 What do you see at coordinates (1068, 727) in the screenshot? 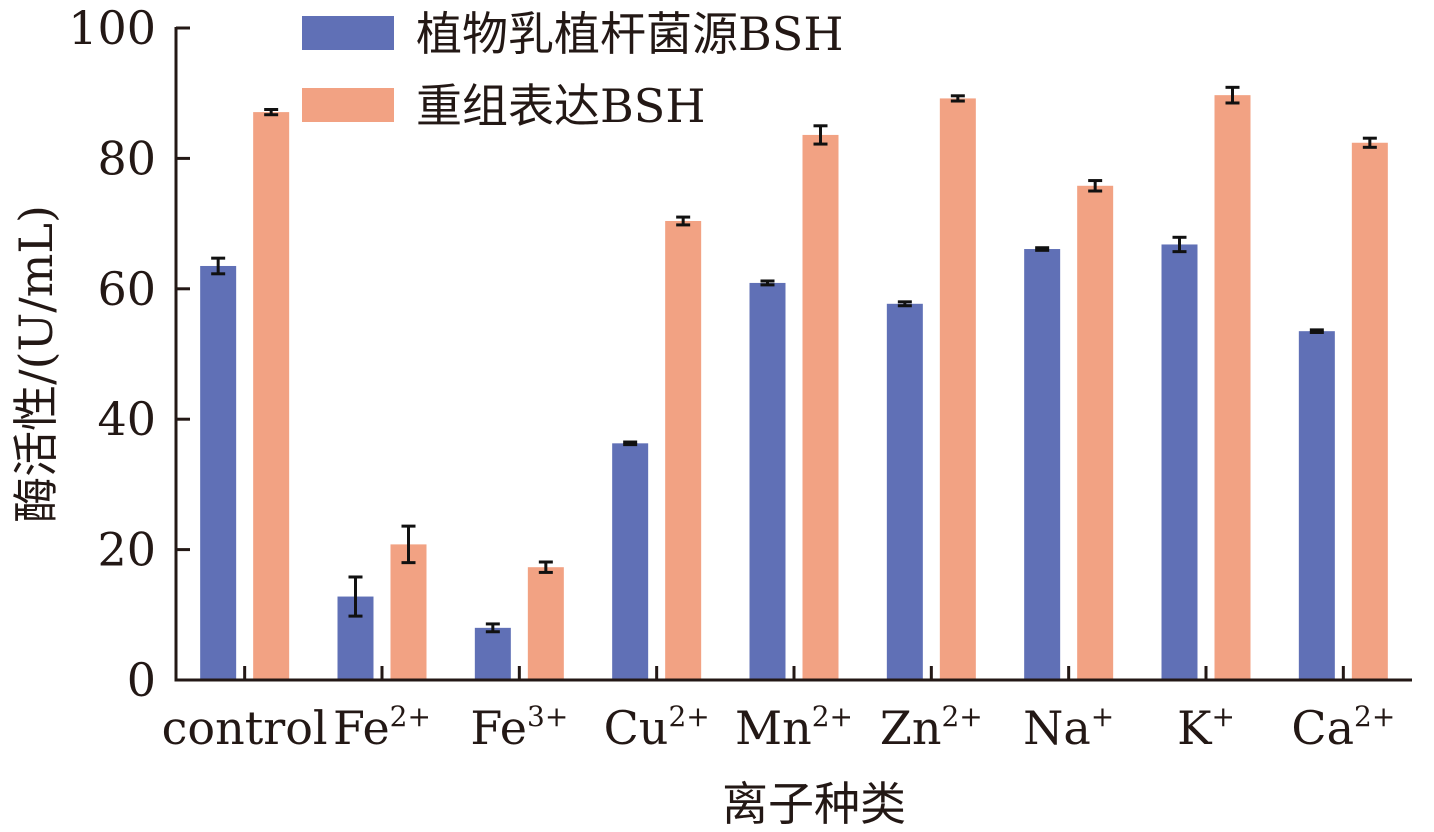
I see `x-tick-label: Na+` at bounding box center [1068, 727].